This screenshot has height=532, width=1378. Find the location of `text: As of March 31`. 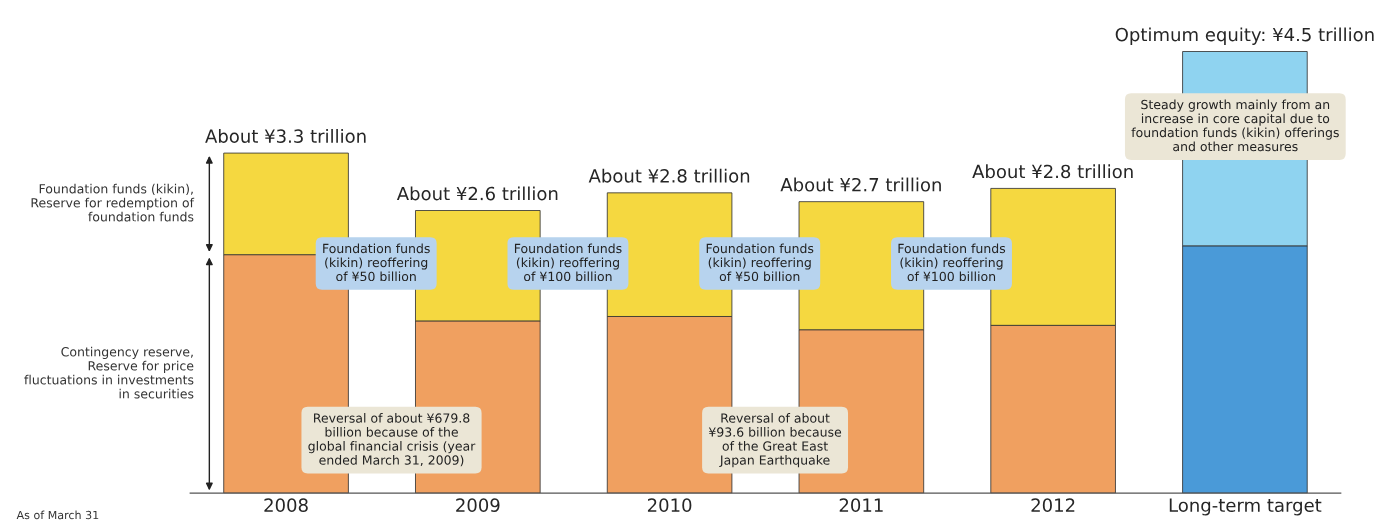

text: As of March 31 is located at coordinates (57, 515).